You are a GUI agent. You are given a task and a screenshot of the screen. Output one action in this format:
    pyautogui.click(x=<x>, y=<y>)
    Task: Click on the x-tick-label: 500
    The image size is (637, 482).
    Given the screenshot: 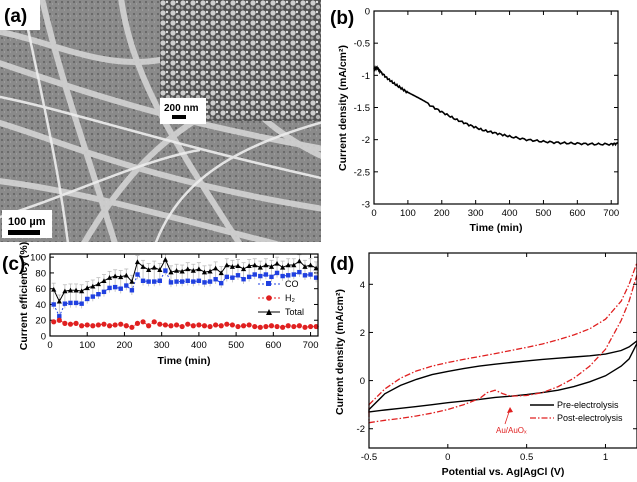 What is the action you would take?
    pyautogui.click(x=236, y=345)
    